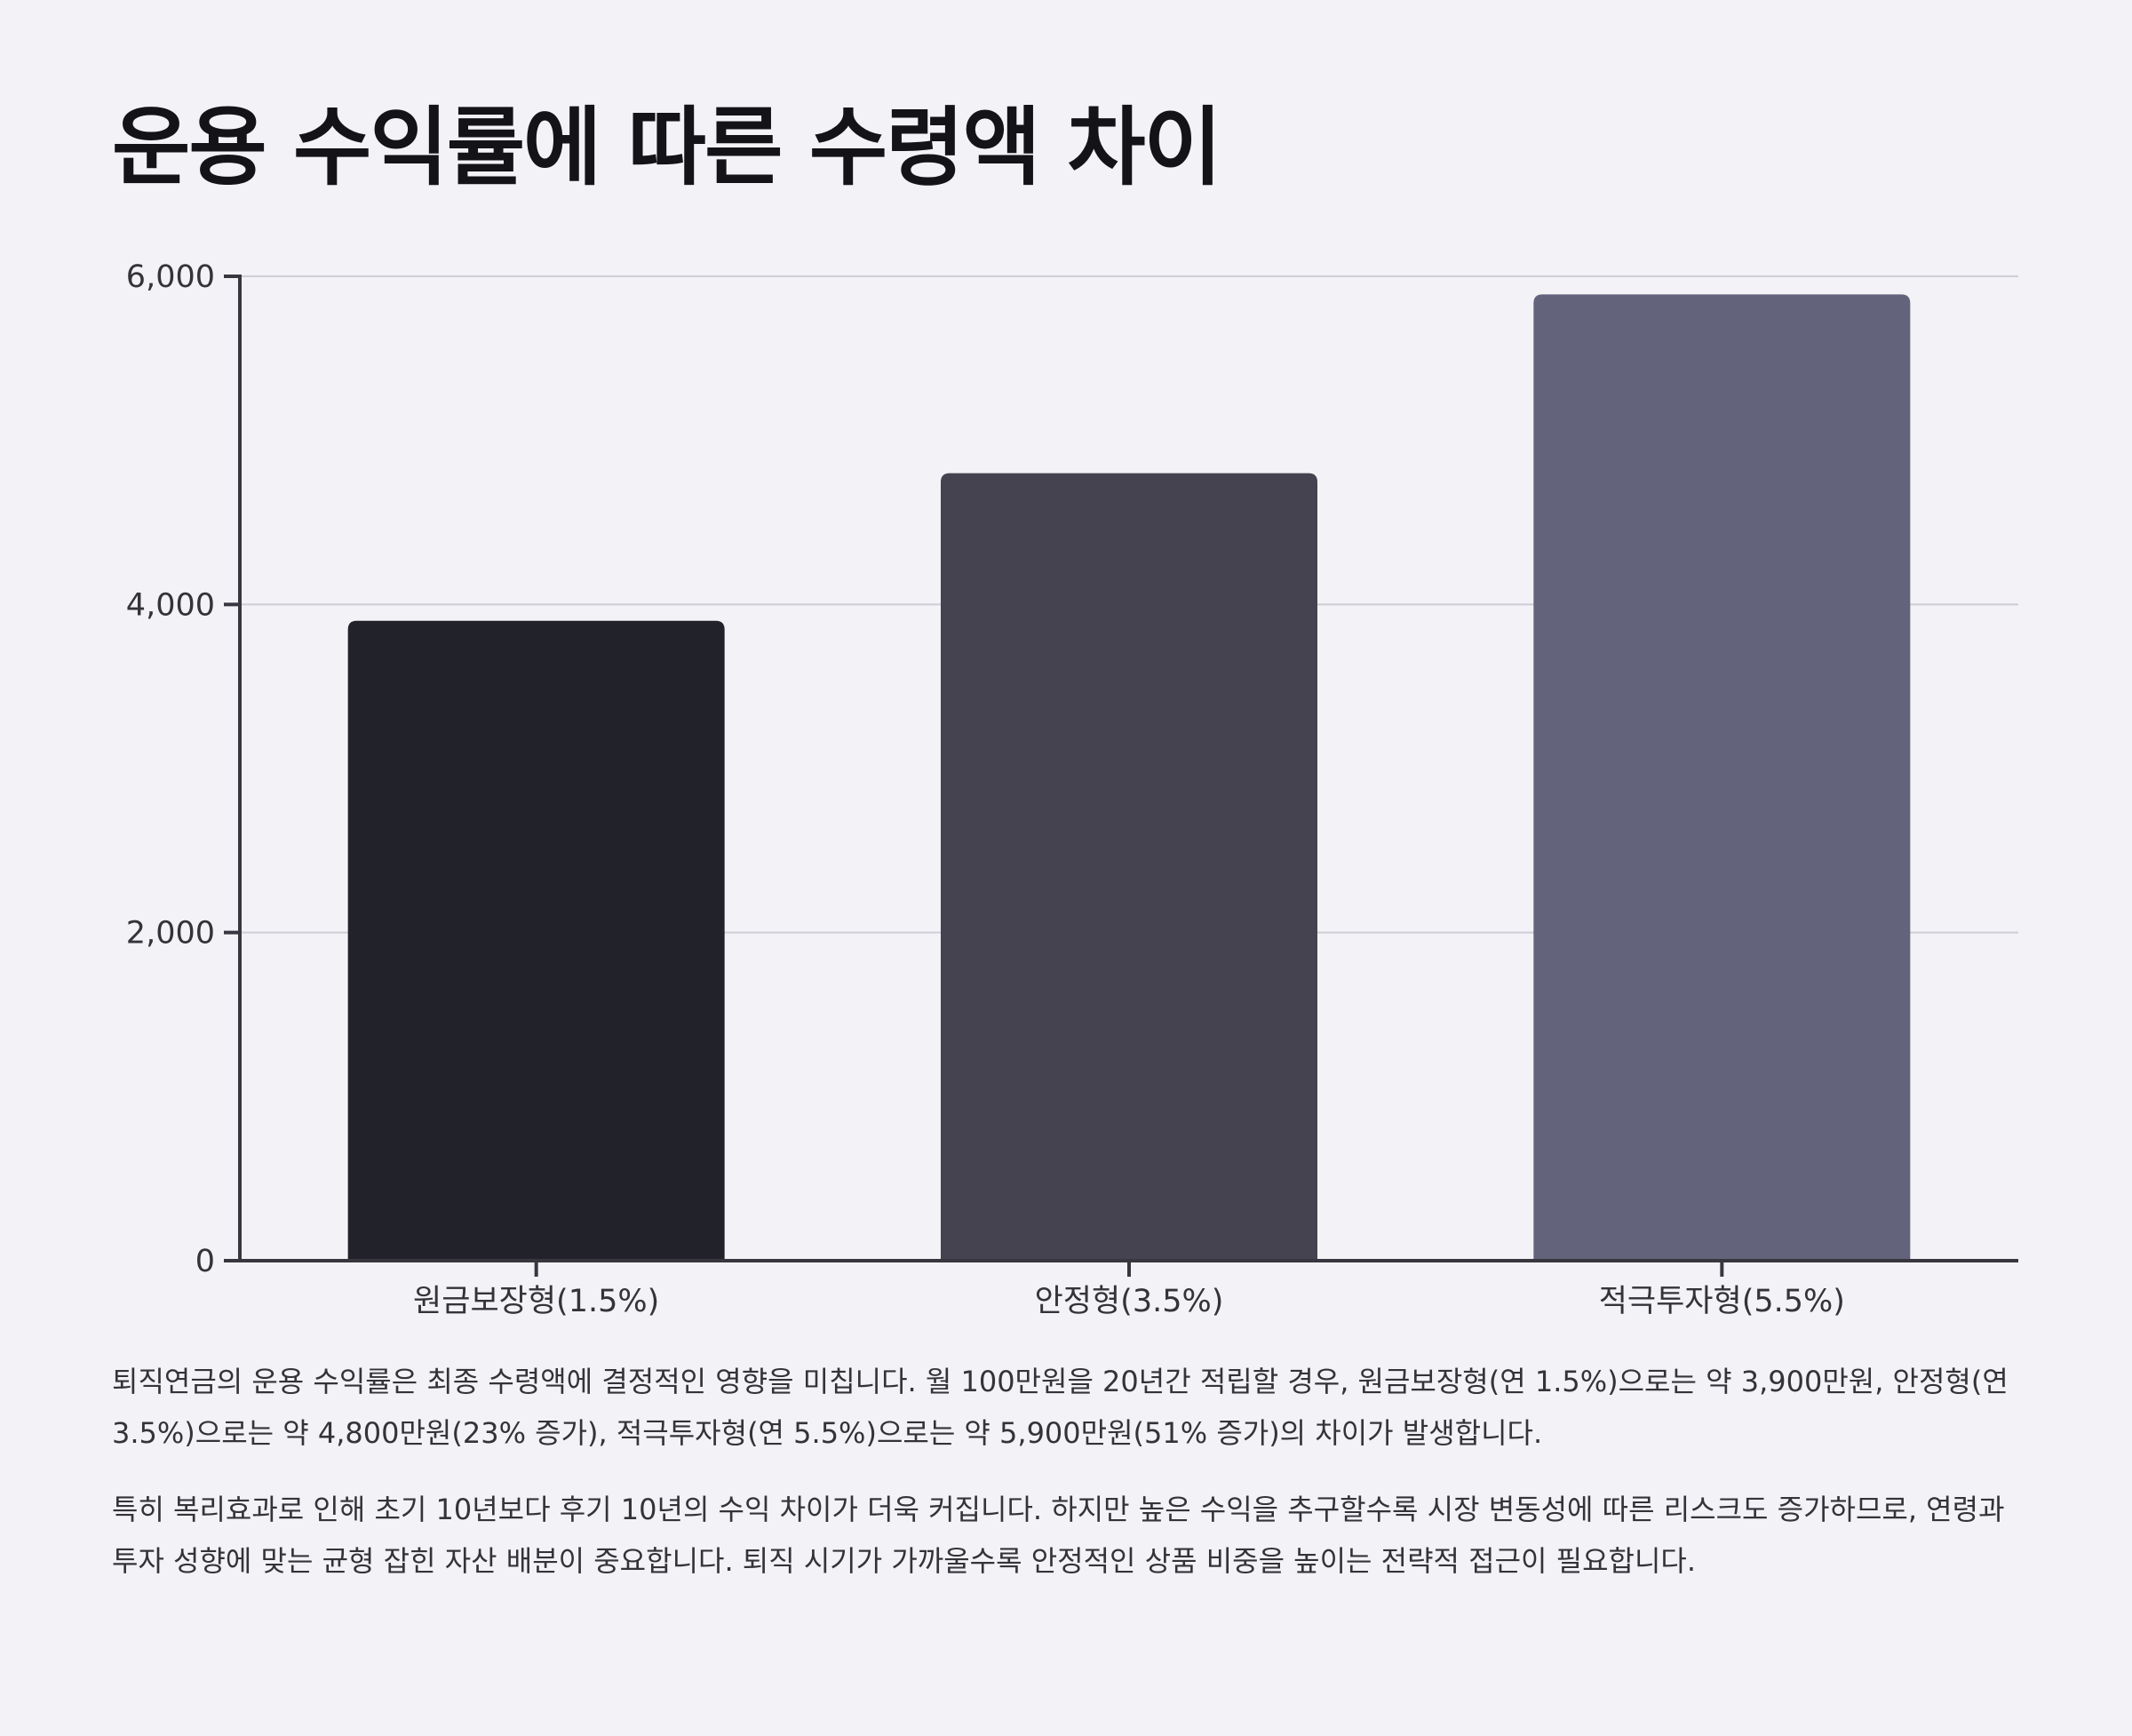  I want to click on x-tick-label: 안정형(3.5%), so click(1129, 1301).